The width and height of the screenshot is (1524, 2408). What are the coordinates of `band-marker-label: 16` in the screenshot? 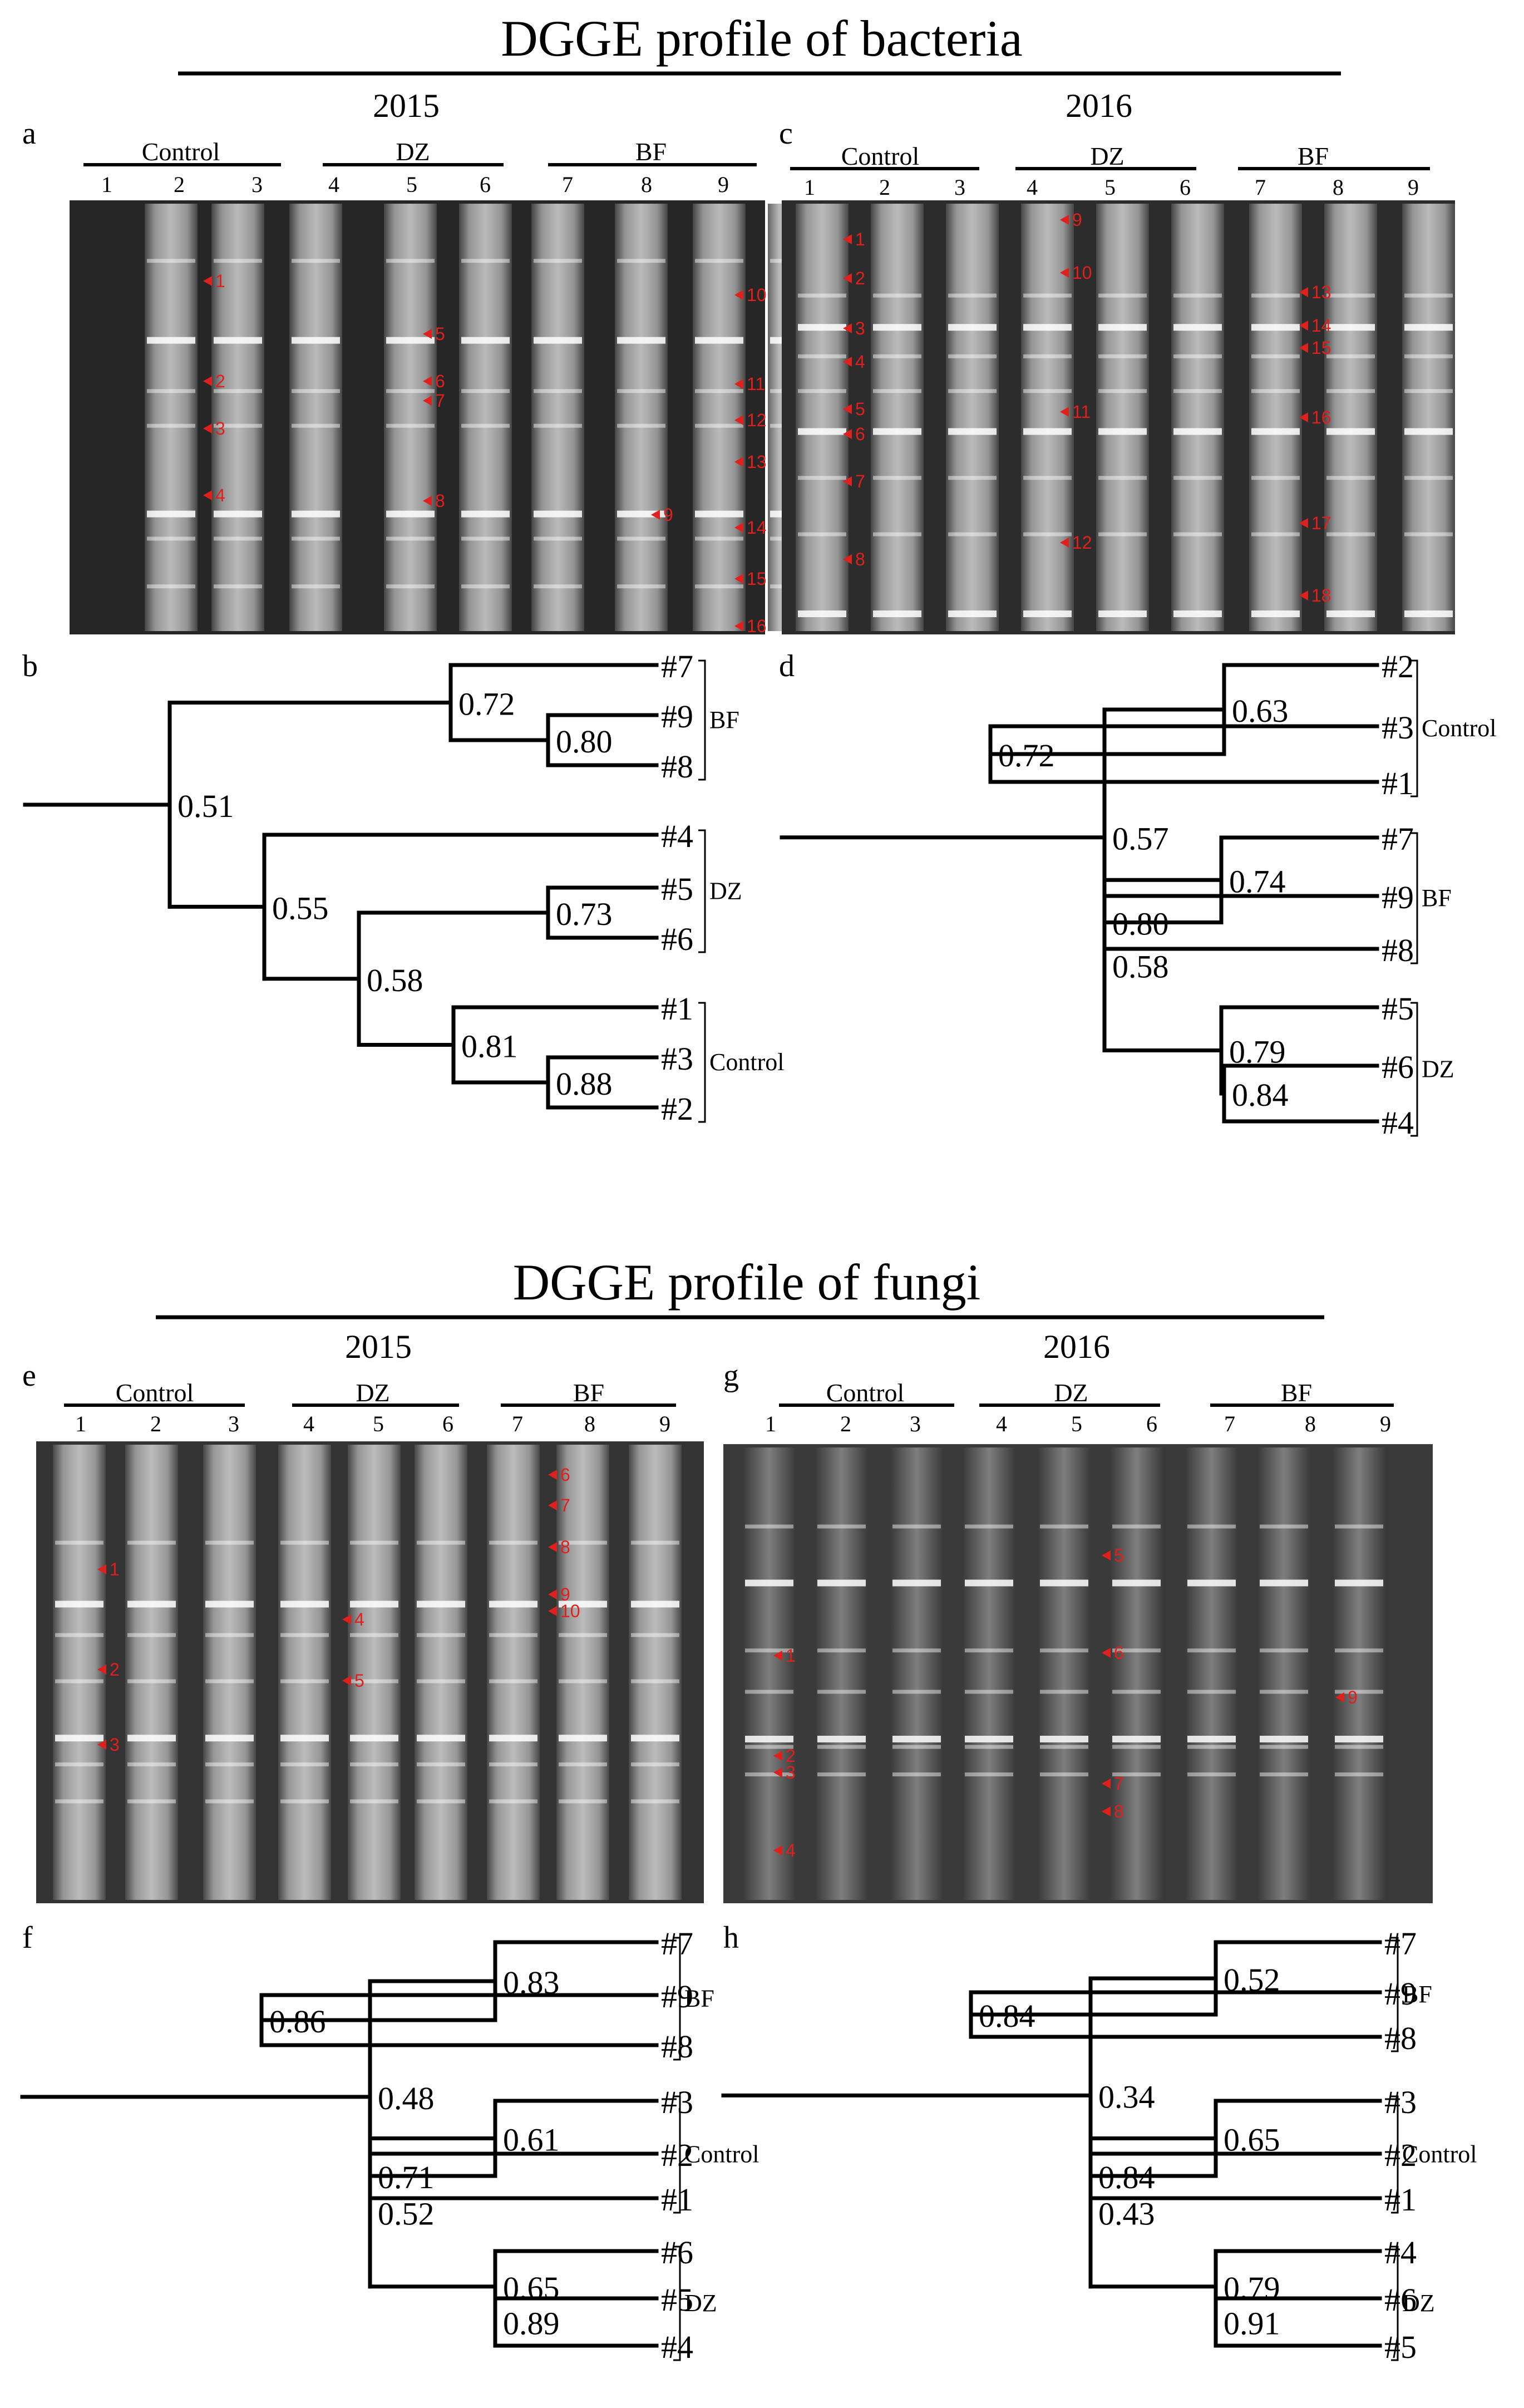 It's located at (1321, 417).